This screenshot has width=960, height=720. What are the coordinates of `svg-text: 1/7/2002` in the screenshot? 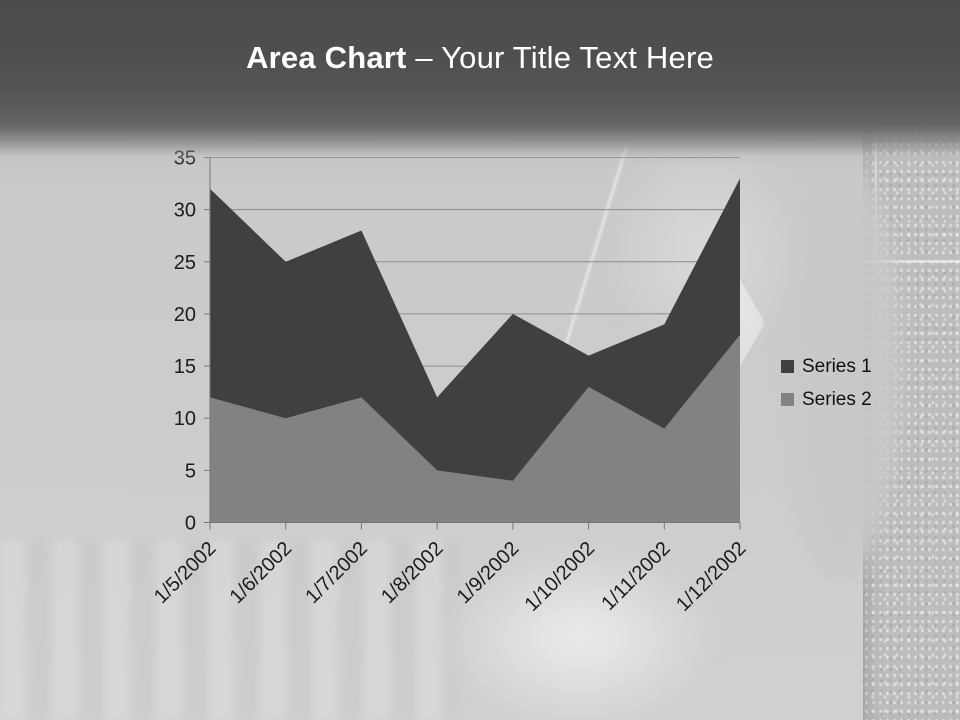 It's located at (336, 572).